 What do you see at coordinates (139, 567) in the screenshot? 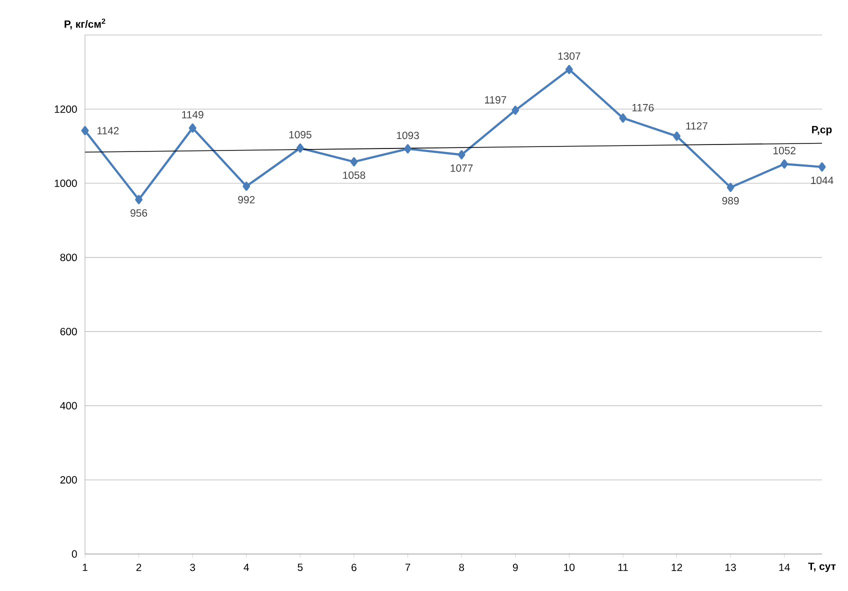
I see `x-tick-label: 2` at bounding box center [139, 567].